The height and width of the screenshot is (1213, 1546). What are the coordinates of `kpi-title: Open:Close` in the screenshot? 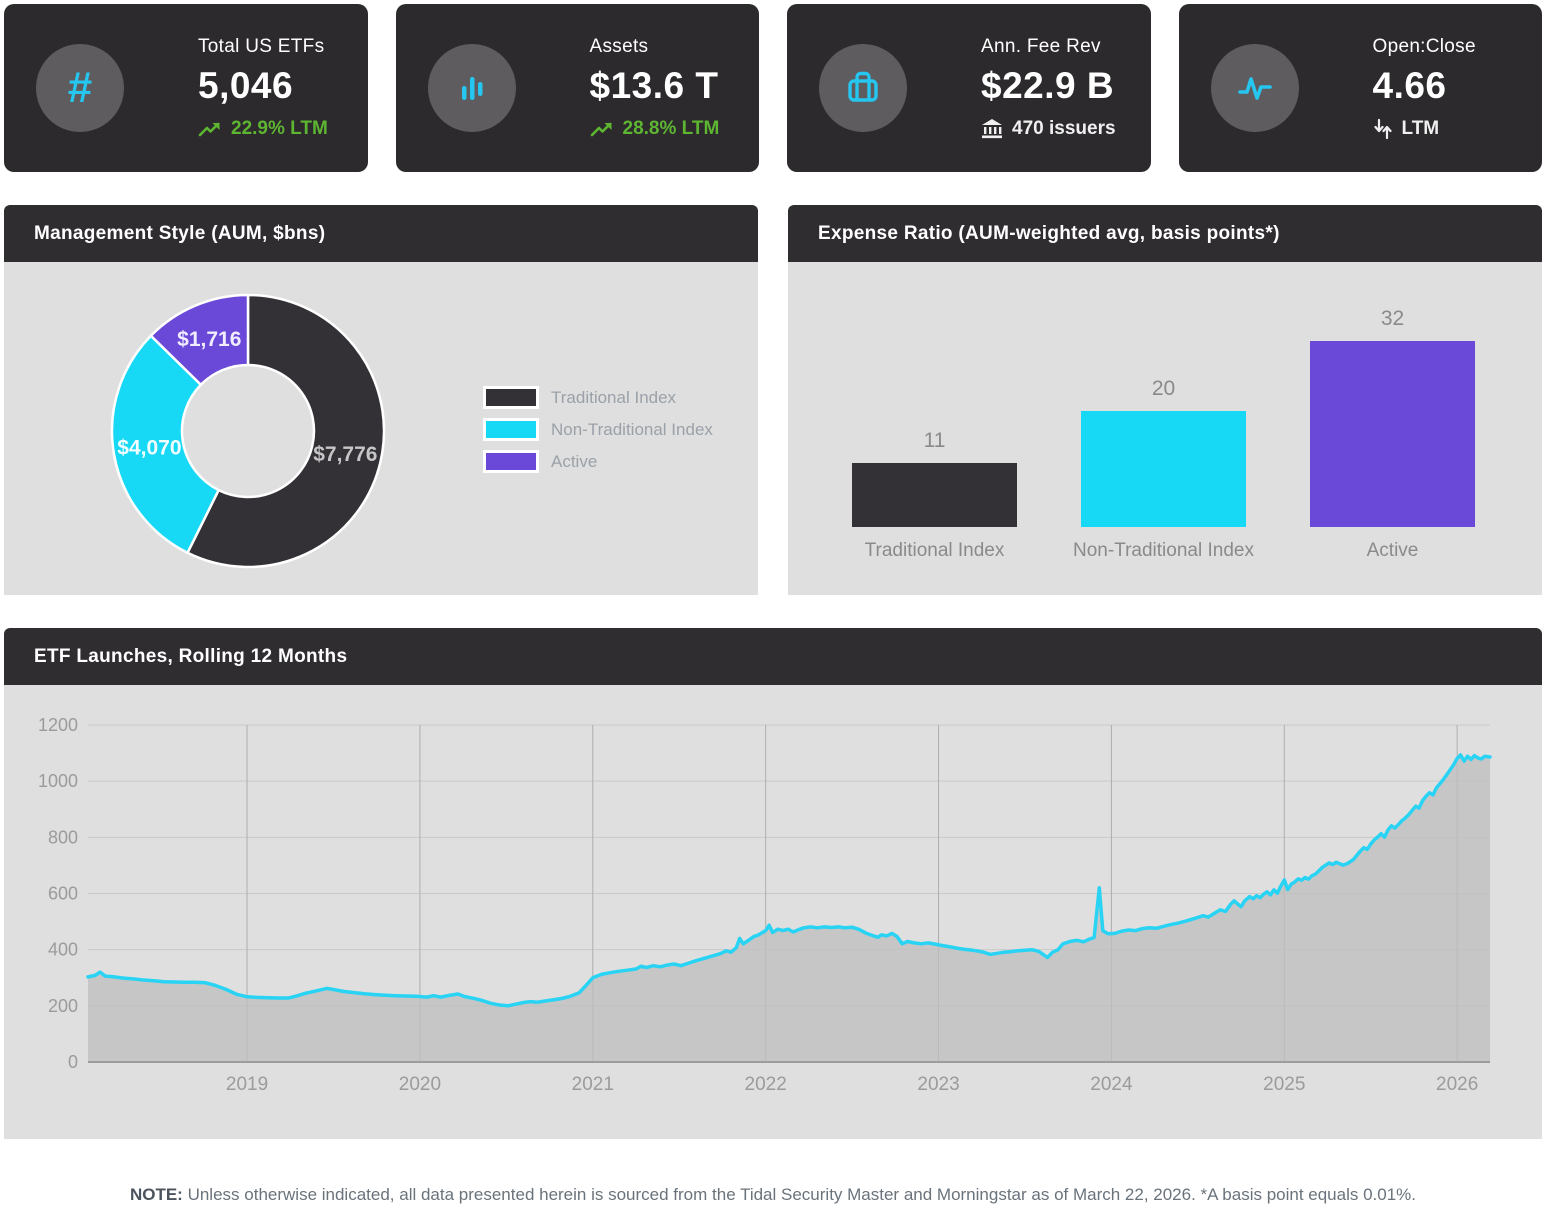 It's located at (1424, 46).